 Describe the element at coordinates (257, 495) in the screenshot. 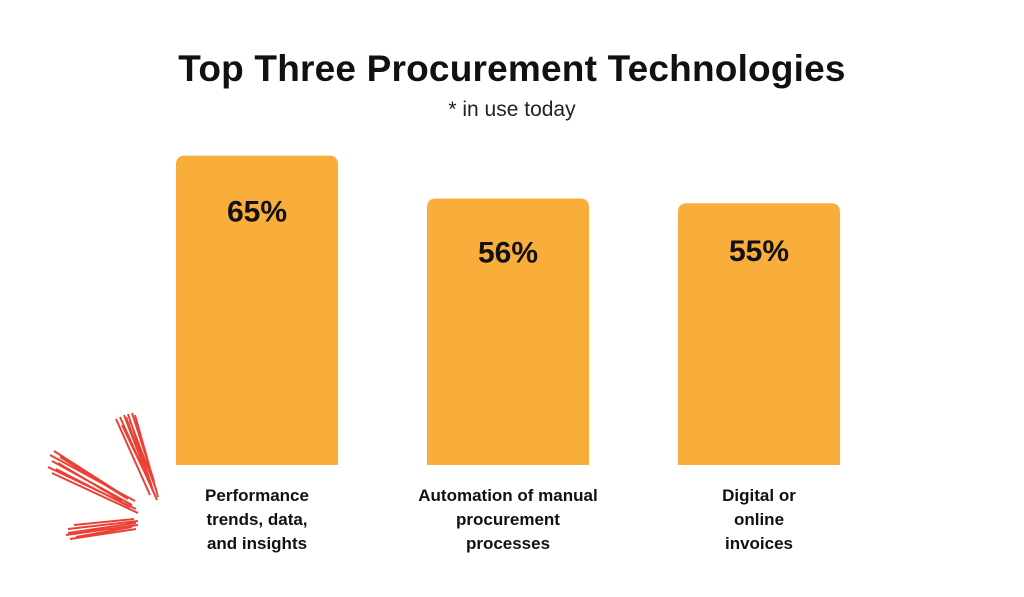

I see `category-label-1-line-1: Performance` at that location.